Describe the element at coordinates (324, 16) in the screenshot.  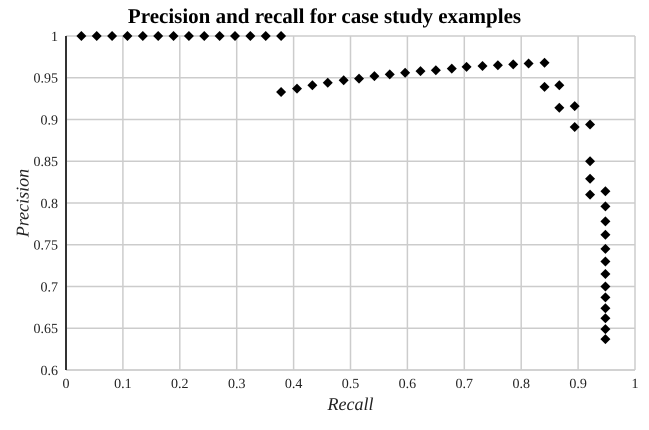
I see `chart-title: Precision and recall for case study examples` at that location.